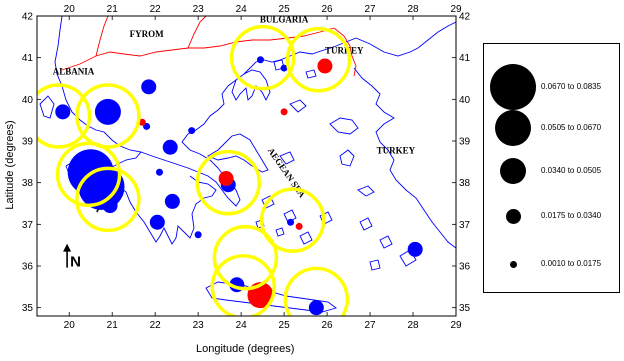 This screenshot has height=361, width=624. I want to click on coastline-turkey, so click(404, 135).